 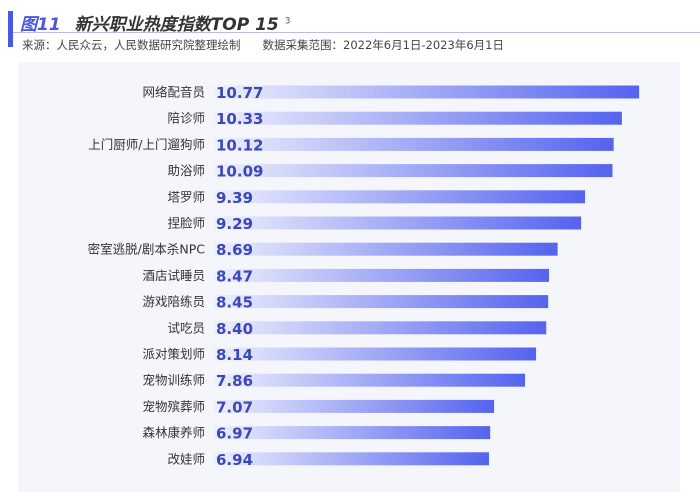 I want to click on category-label: 试吃员, so click(x=186, y=327).